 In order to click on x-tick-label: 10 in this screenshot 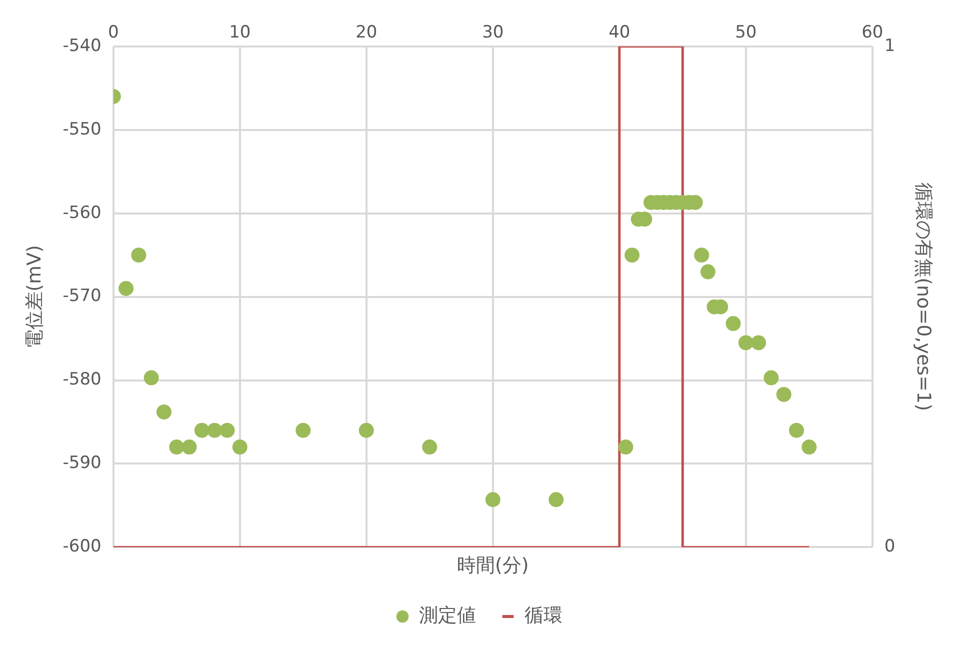, I will do `click(240, 32)`.